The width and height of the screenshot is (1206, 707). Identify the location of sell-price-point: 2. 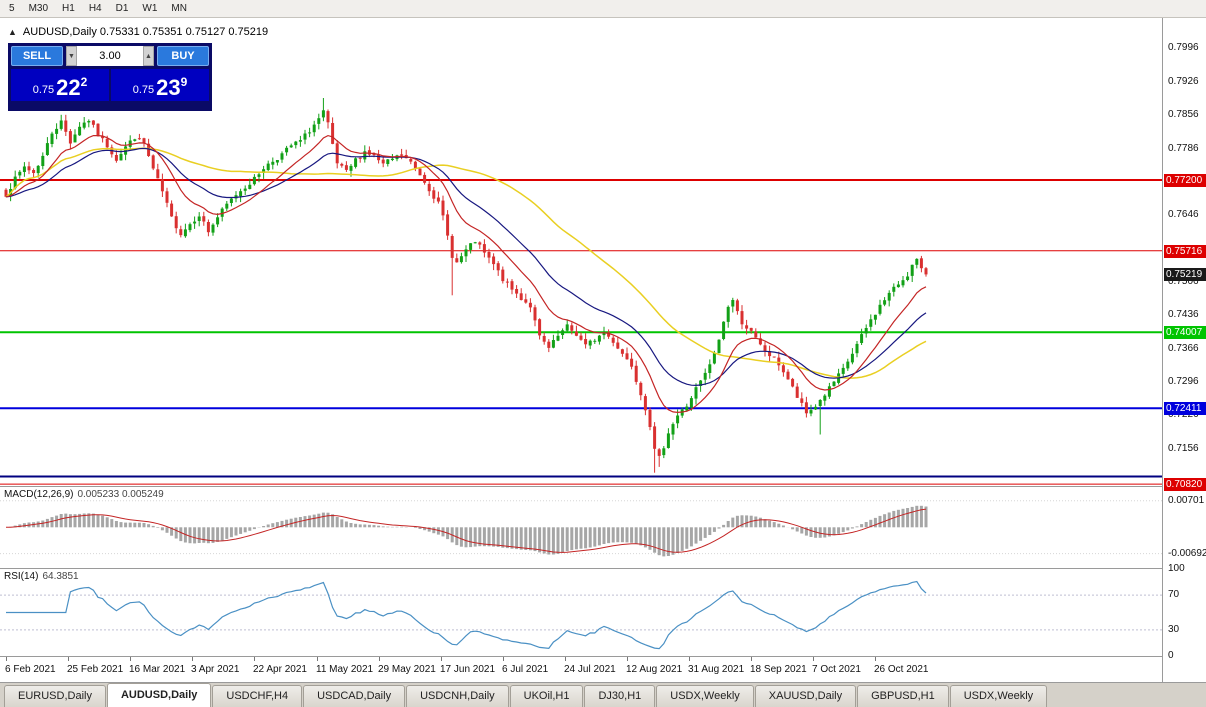
(84, 82).